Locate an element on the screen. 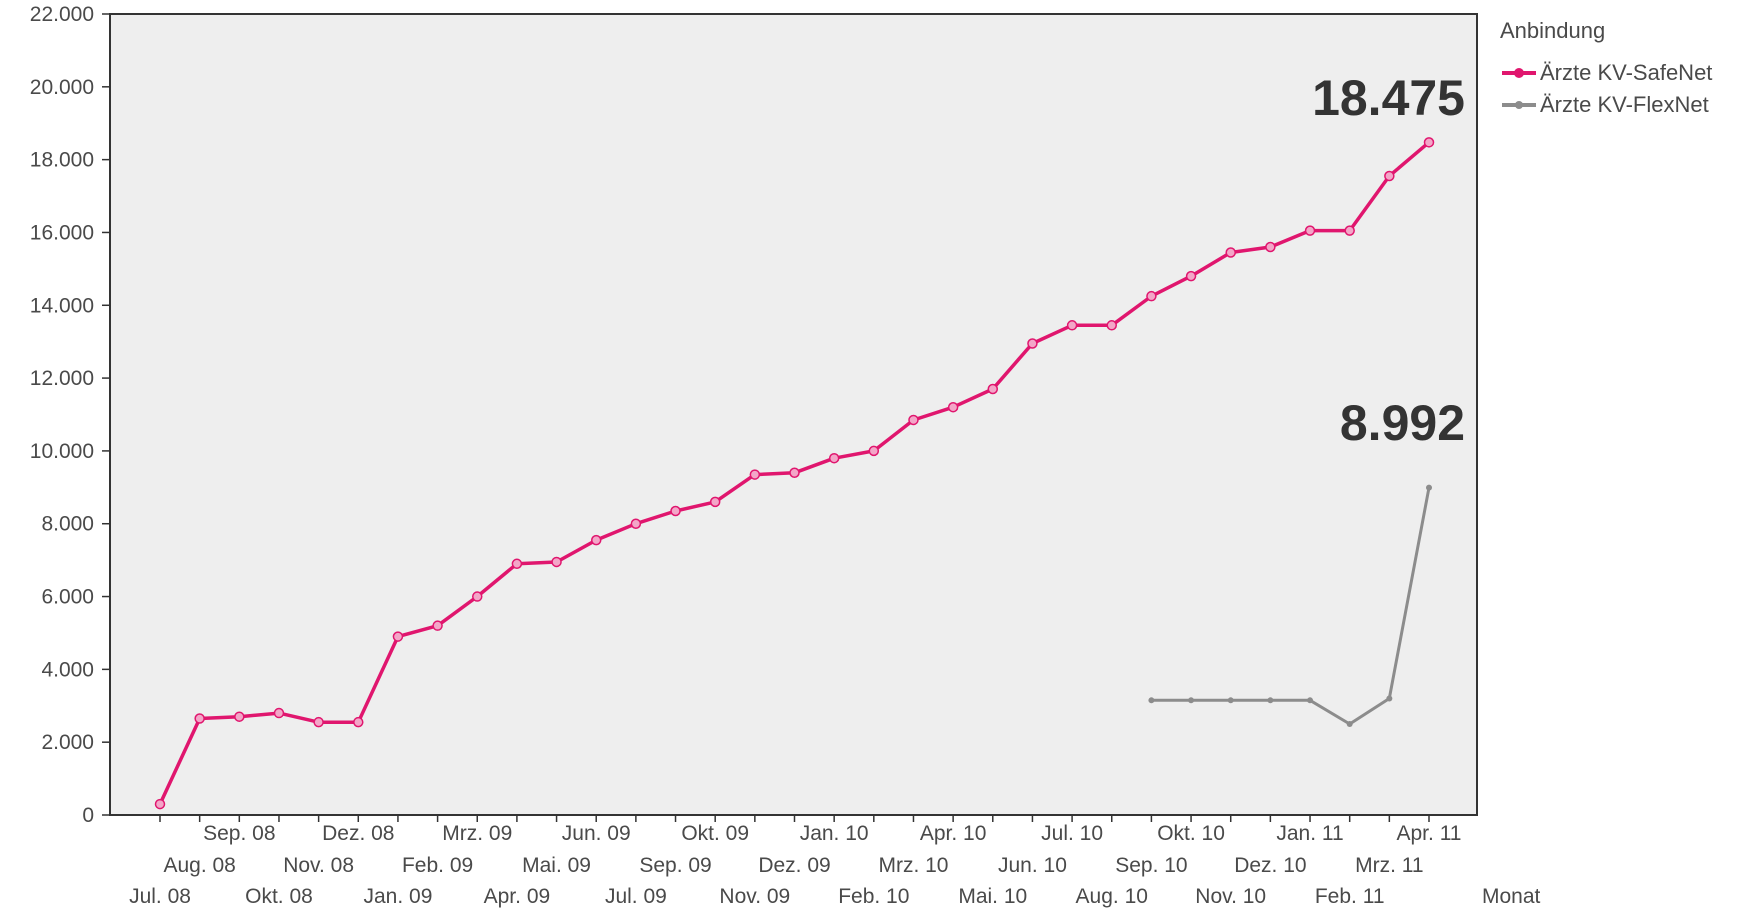 Image resolution: width=1744 pixels, height=910 pixels. y-tick-label: 8.000 is located at coordinates (67, 524).